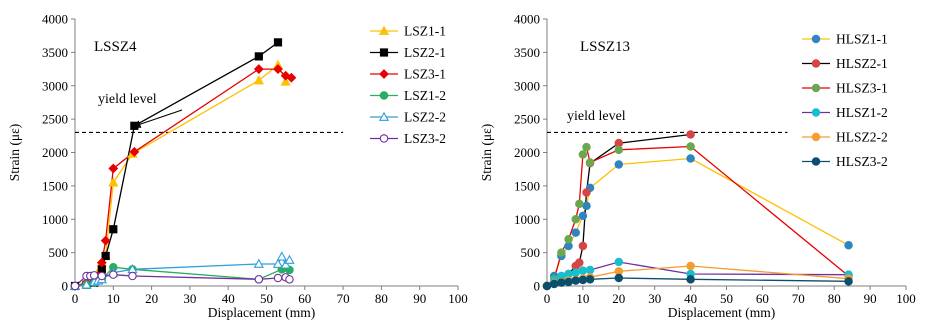 Image resolution: width=927 pixels, height=333 pixels. I want to click on y-tick-label: 3000, so click(55, 85).